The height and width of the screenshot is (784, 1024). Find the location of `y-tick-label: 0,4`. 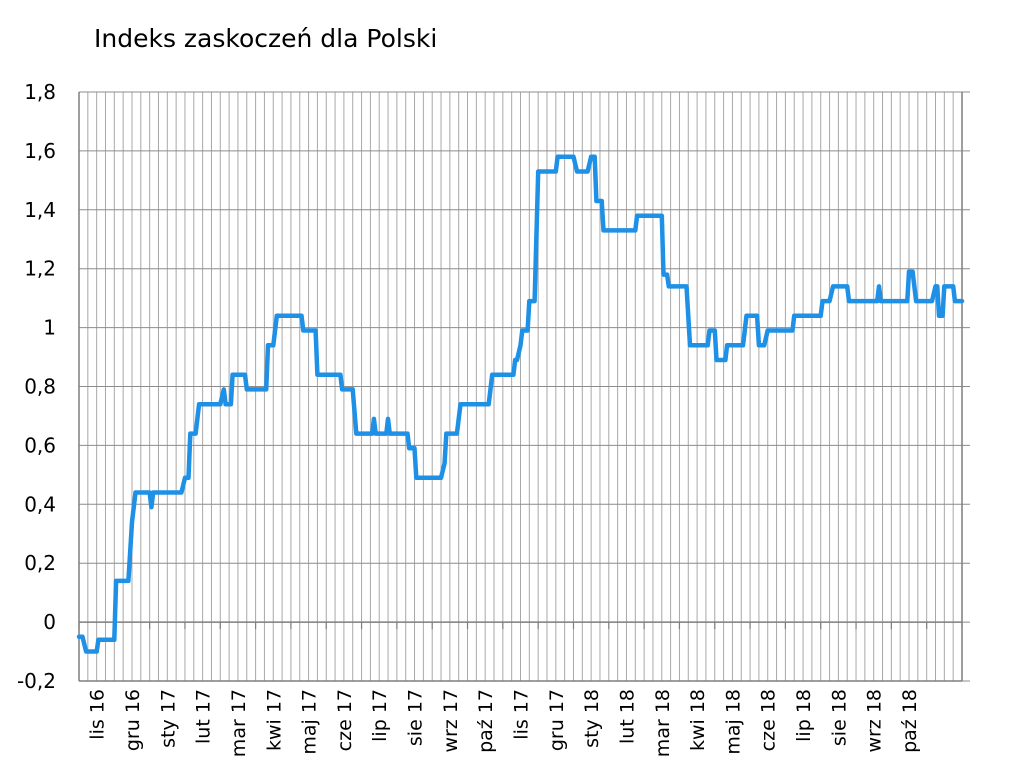

y-tick-label: 0,4 is located at coordinates (40, 504).